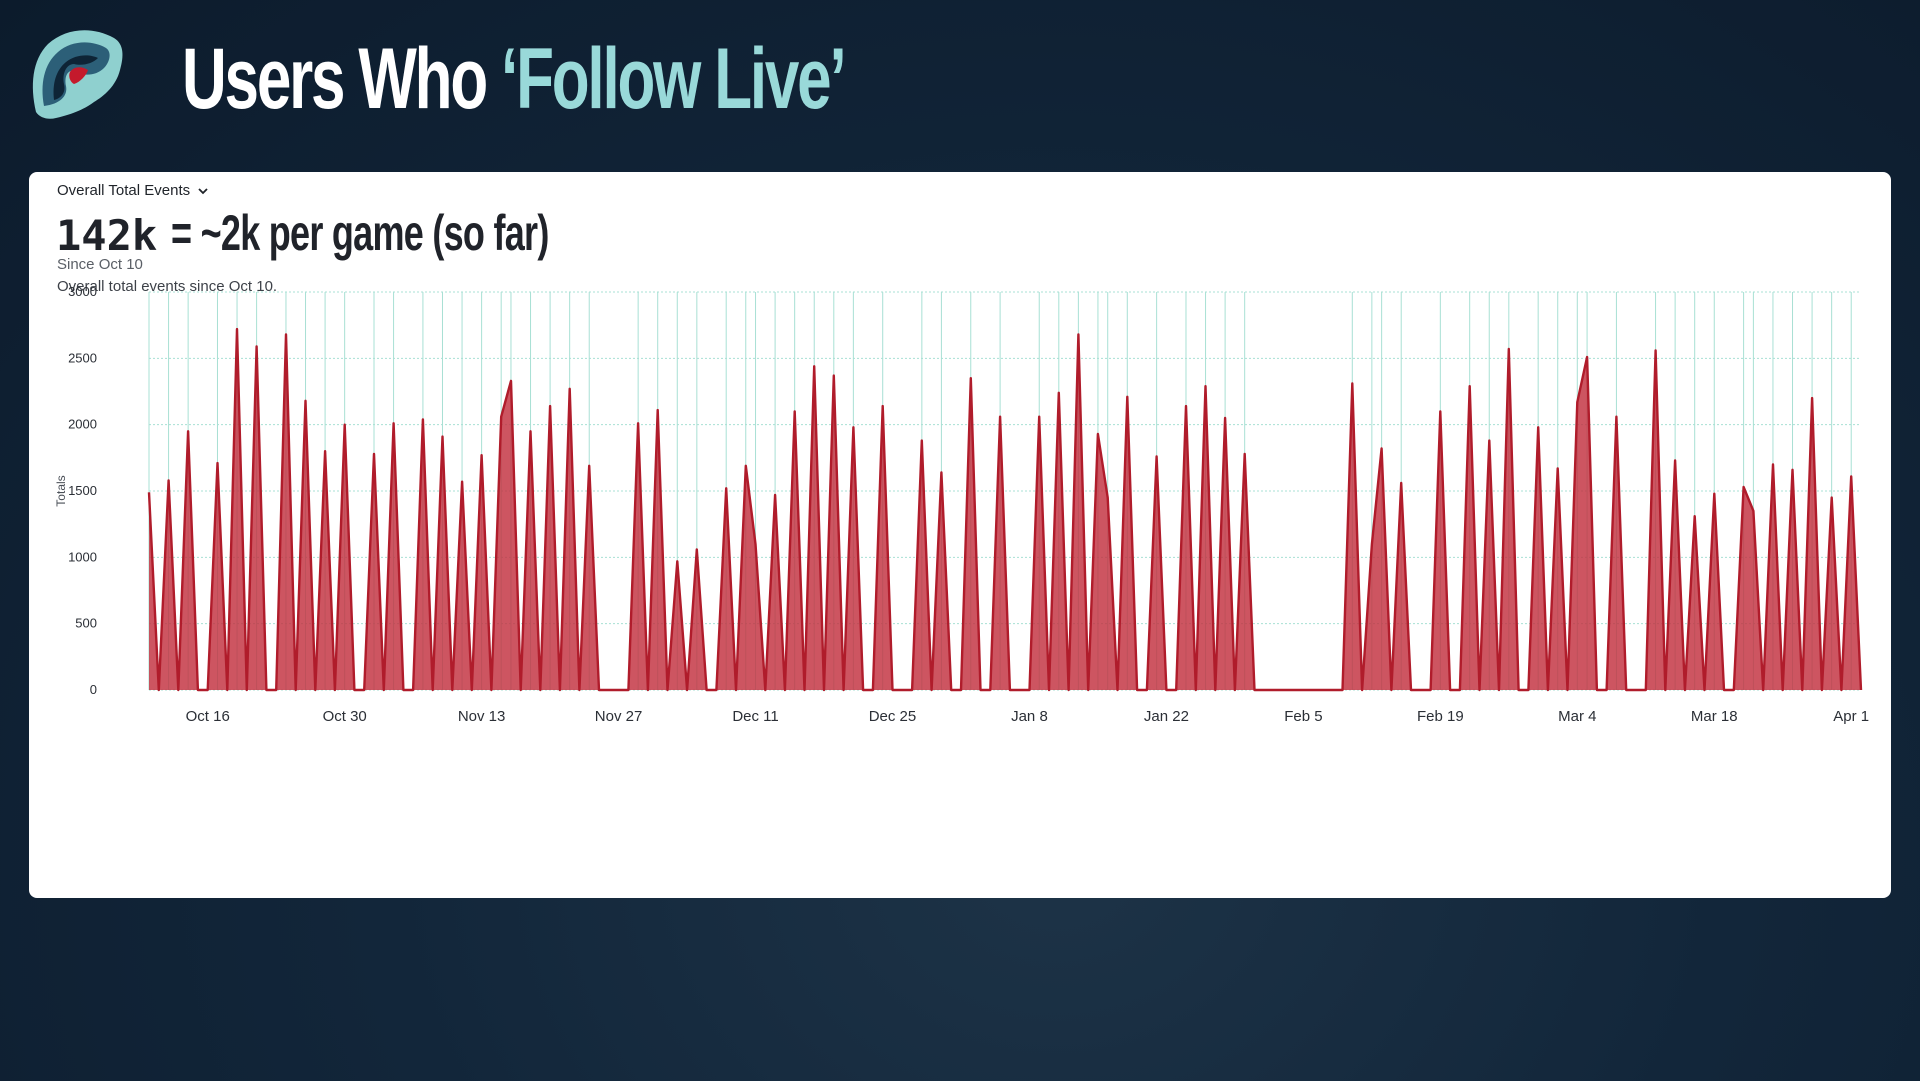  What do you see at coordinates (93, 689) in the screenshot?
I see `y-tick-label: 0` at bounding box center [93, 689].